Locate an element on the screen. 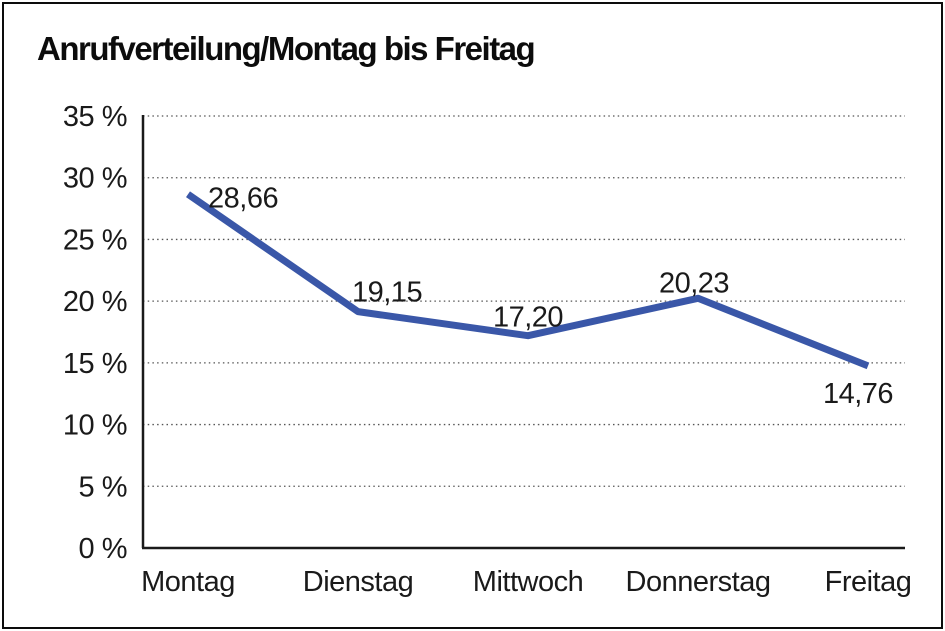 This screenshot has width=945, height=631. x-category-label: Montag is located at coordinates (188, 582).